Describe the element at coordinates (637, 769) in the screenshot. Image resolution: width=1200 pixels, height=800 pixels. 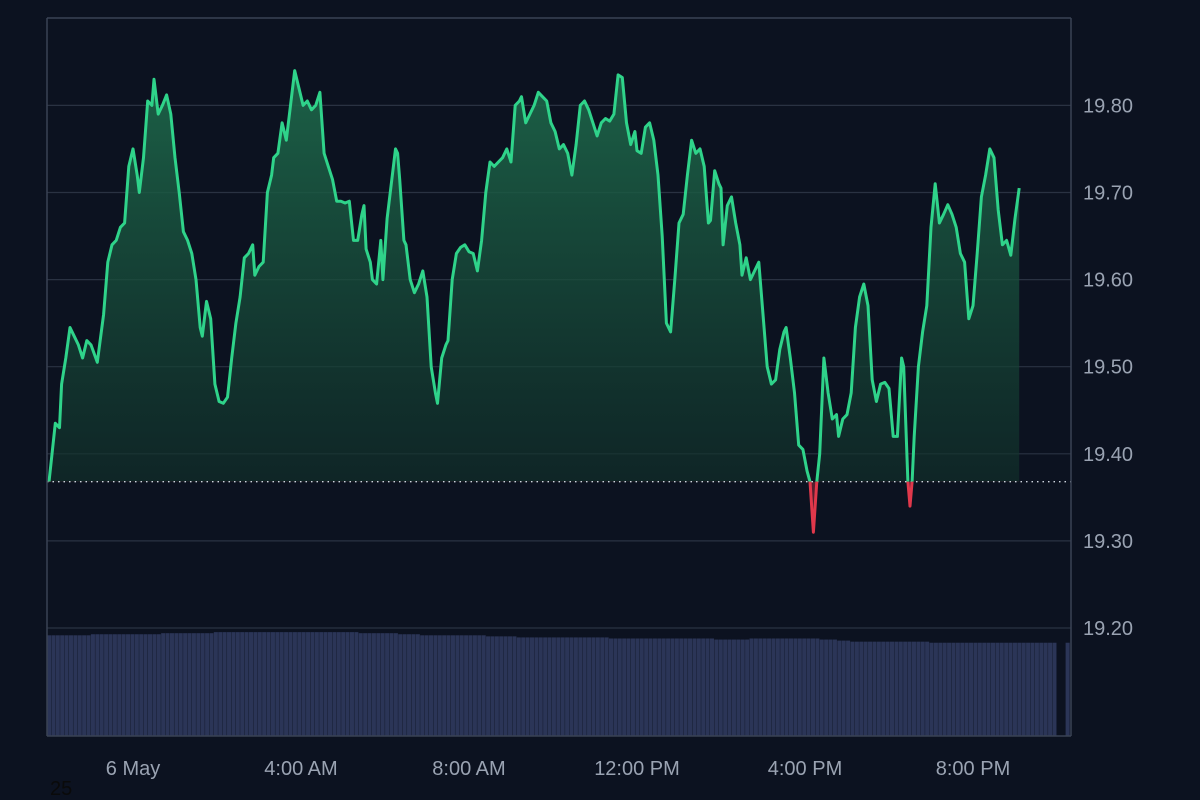
I see `x-tick-label: 12:00 PM` at that location.